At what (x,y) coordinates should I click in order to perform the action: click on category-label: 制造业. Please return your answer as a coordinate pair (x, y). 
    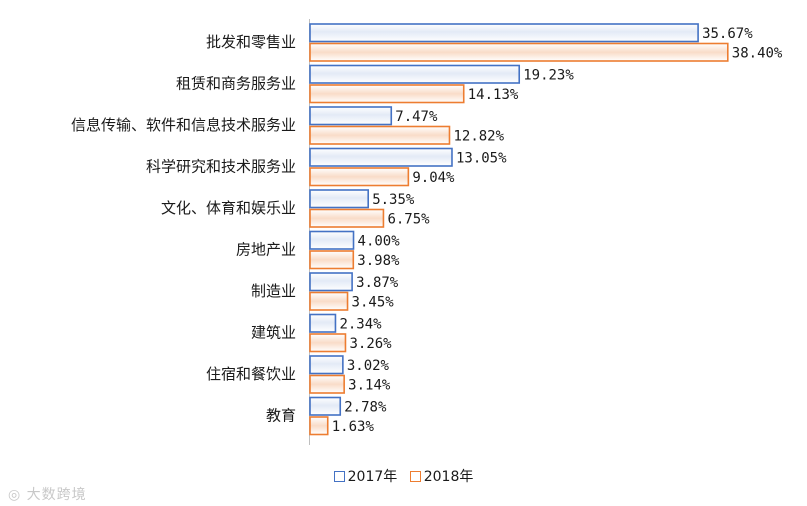
    Looking at the image, I should click on (273, 291).